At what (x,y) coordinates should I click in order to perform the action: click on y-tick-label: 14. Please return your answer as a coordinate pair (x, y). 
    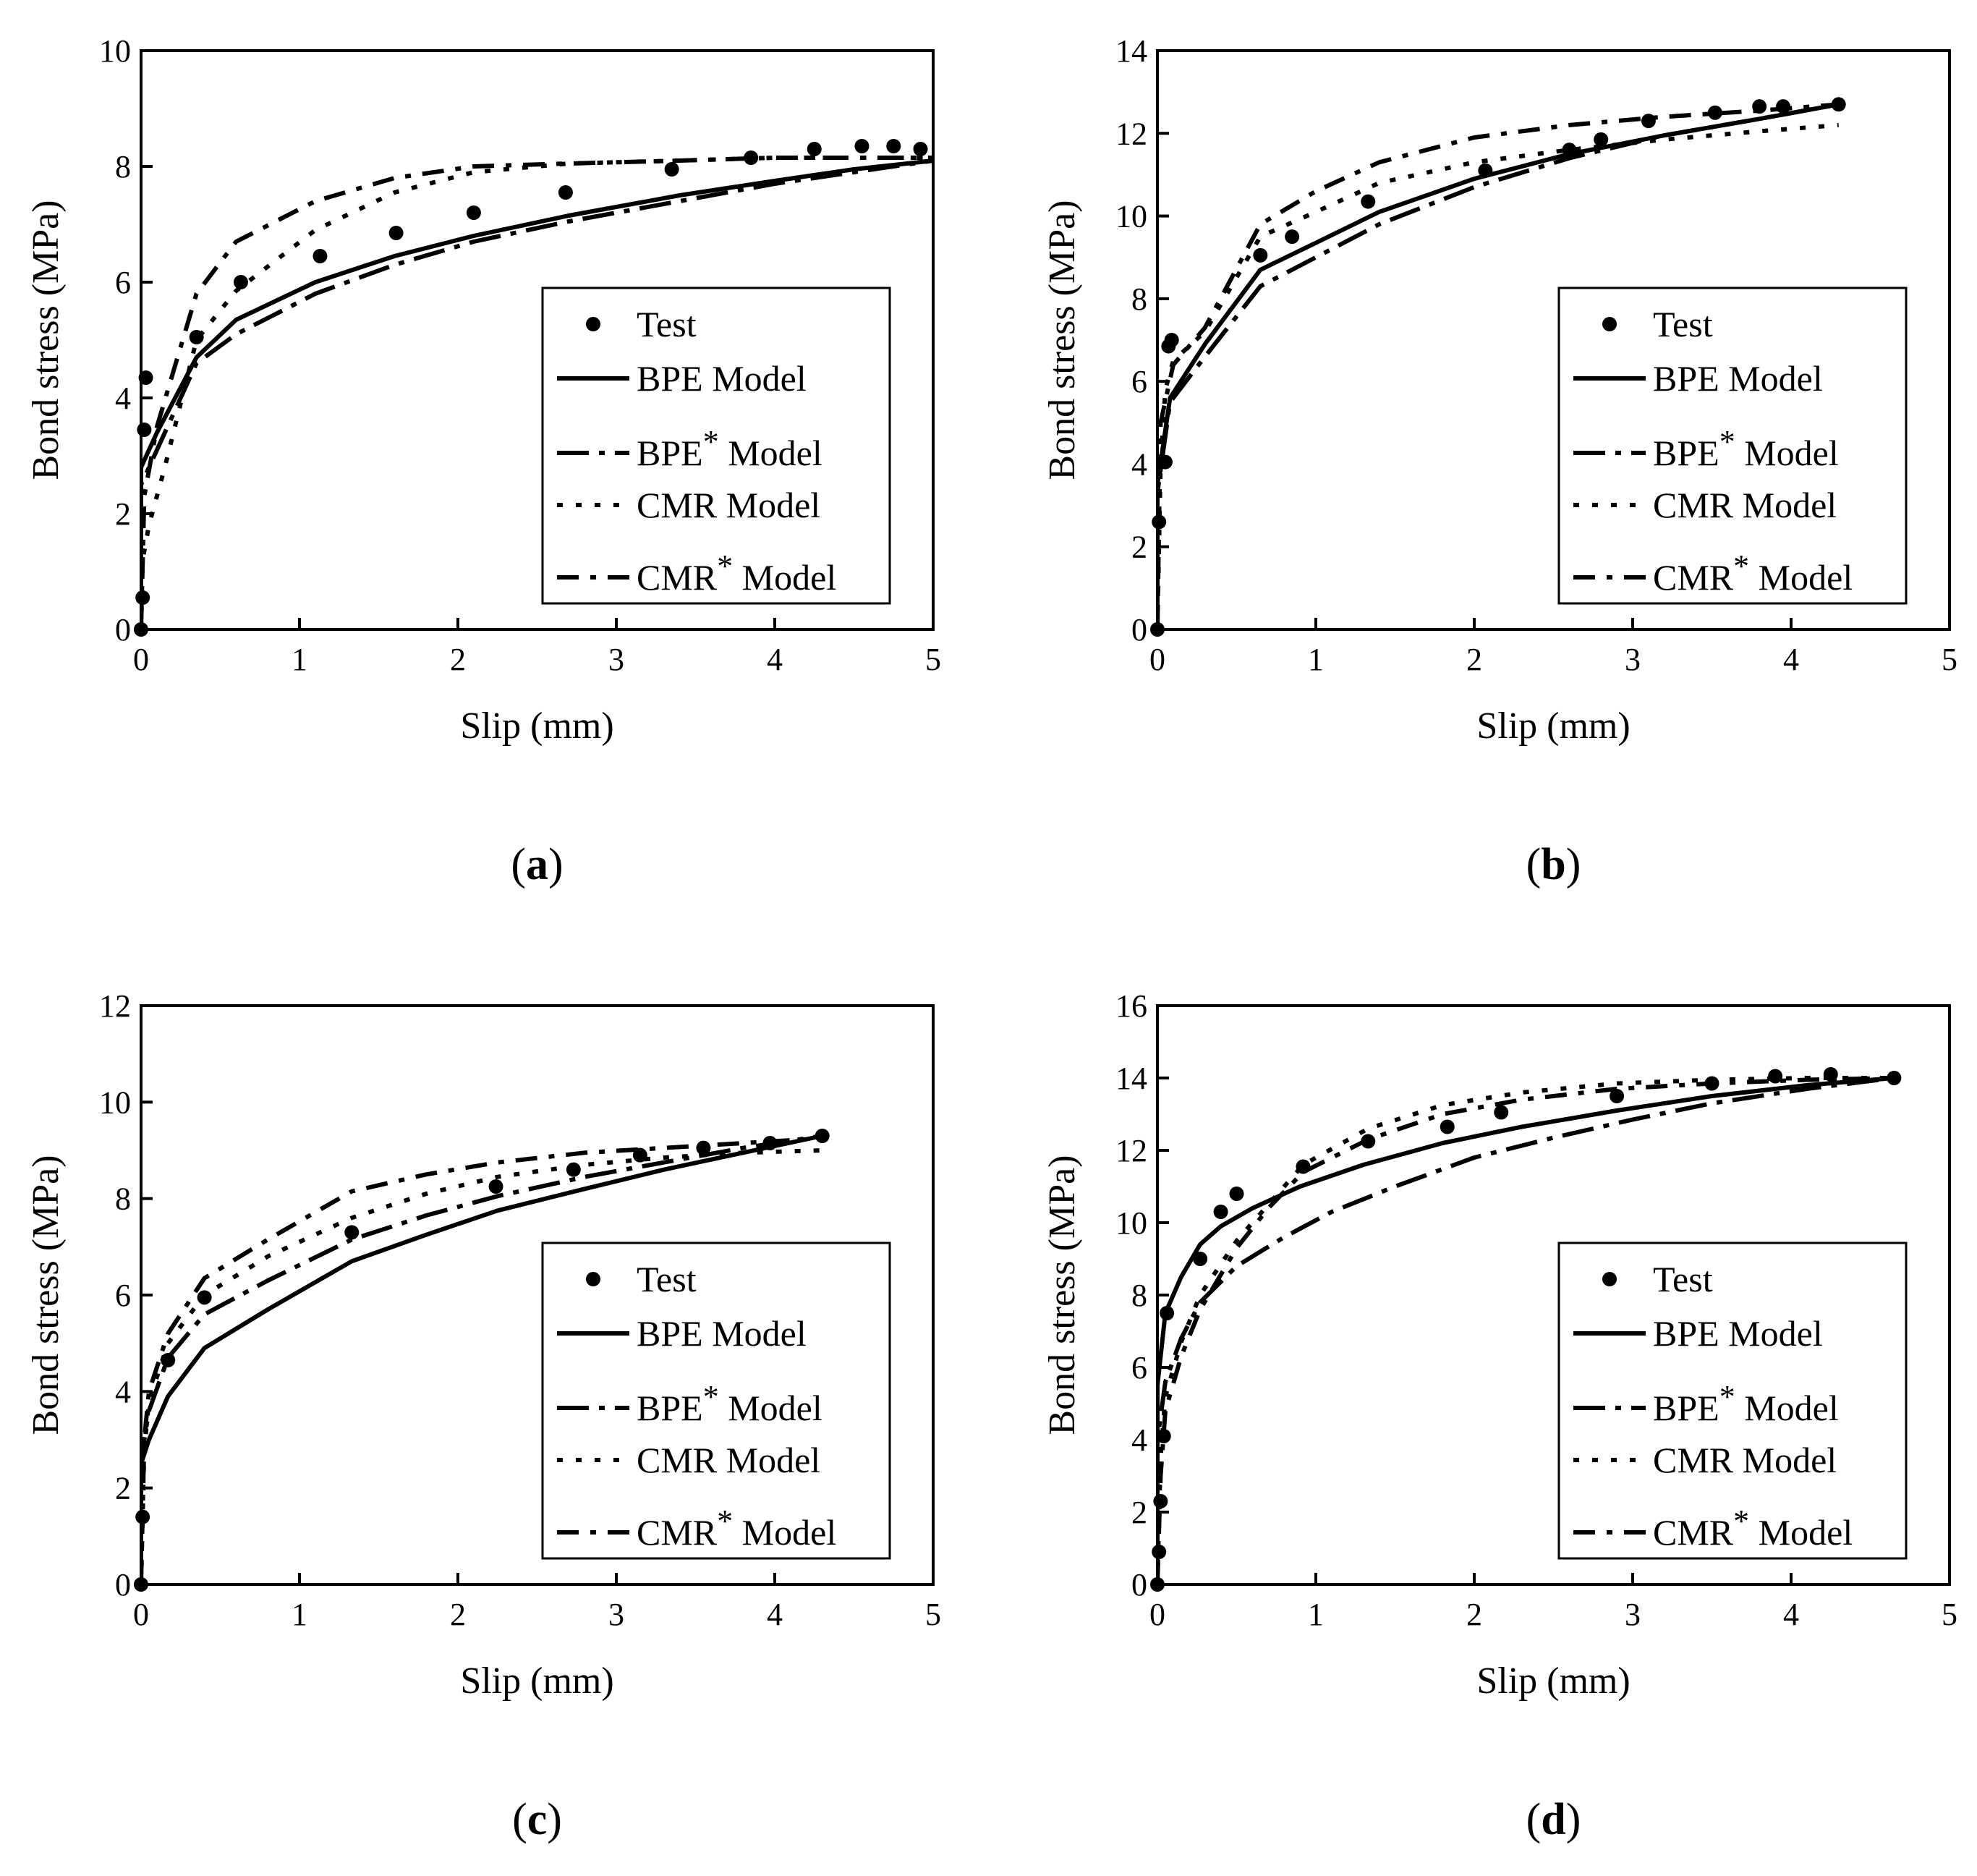
    Looking at the image, I should click on (1131, 51).